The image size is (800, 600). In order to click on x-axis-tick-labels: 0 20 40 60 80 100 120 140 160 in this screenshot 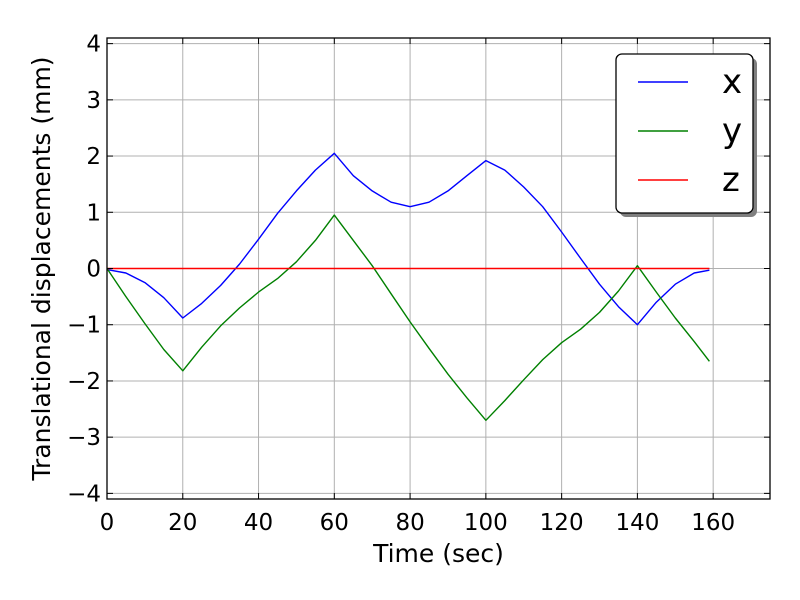, I will do `click(417, 523)`.